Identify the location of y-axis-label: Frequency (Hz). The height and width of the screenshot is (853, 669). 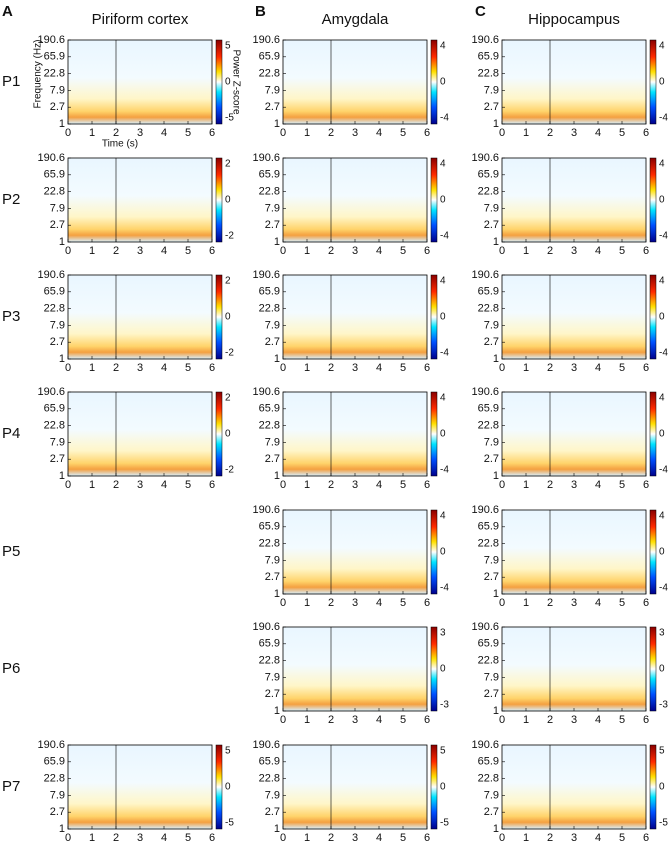
(38, 74).